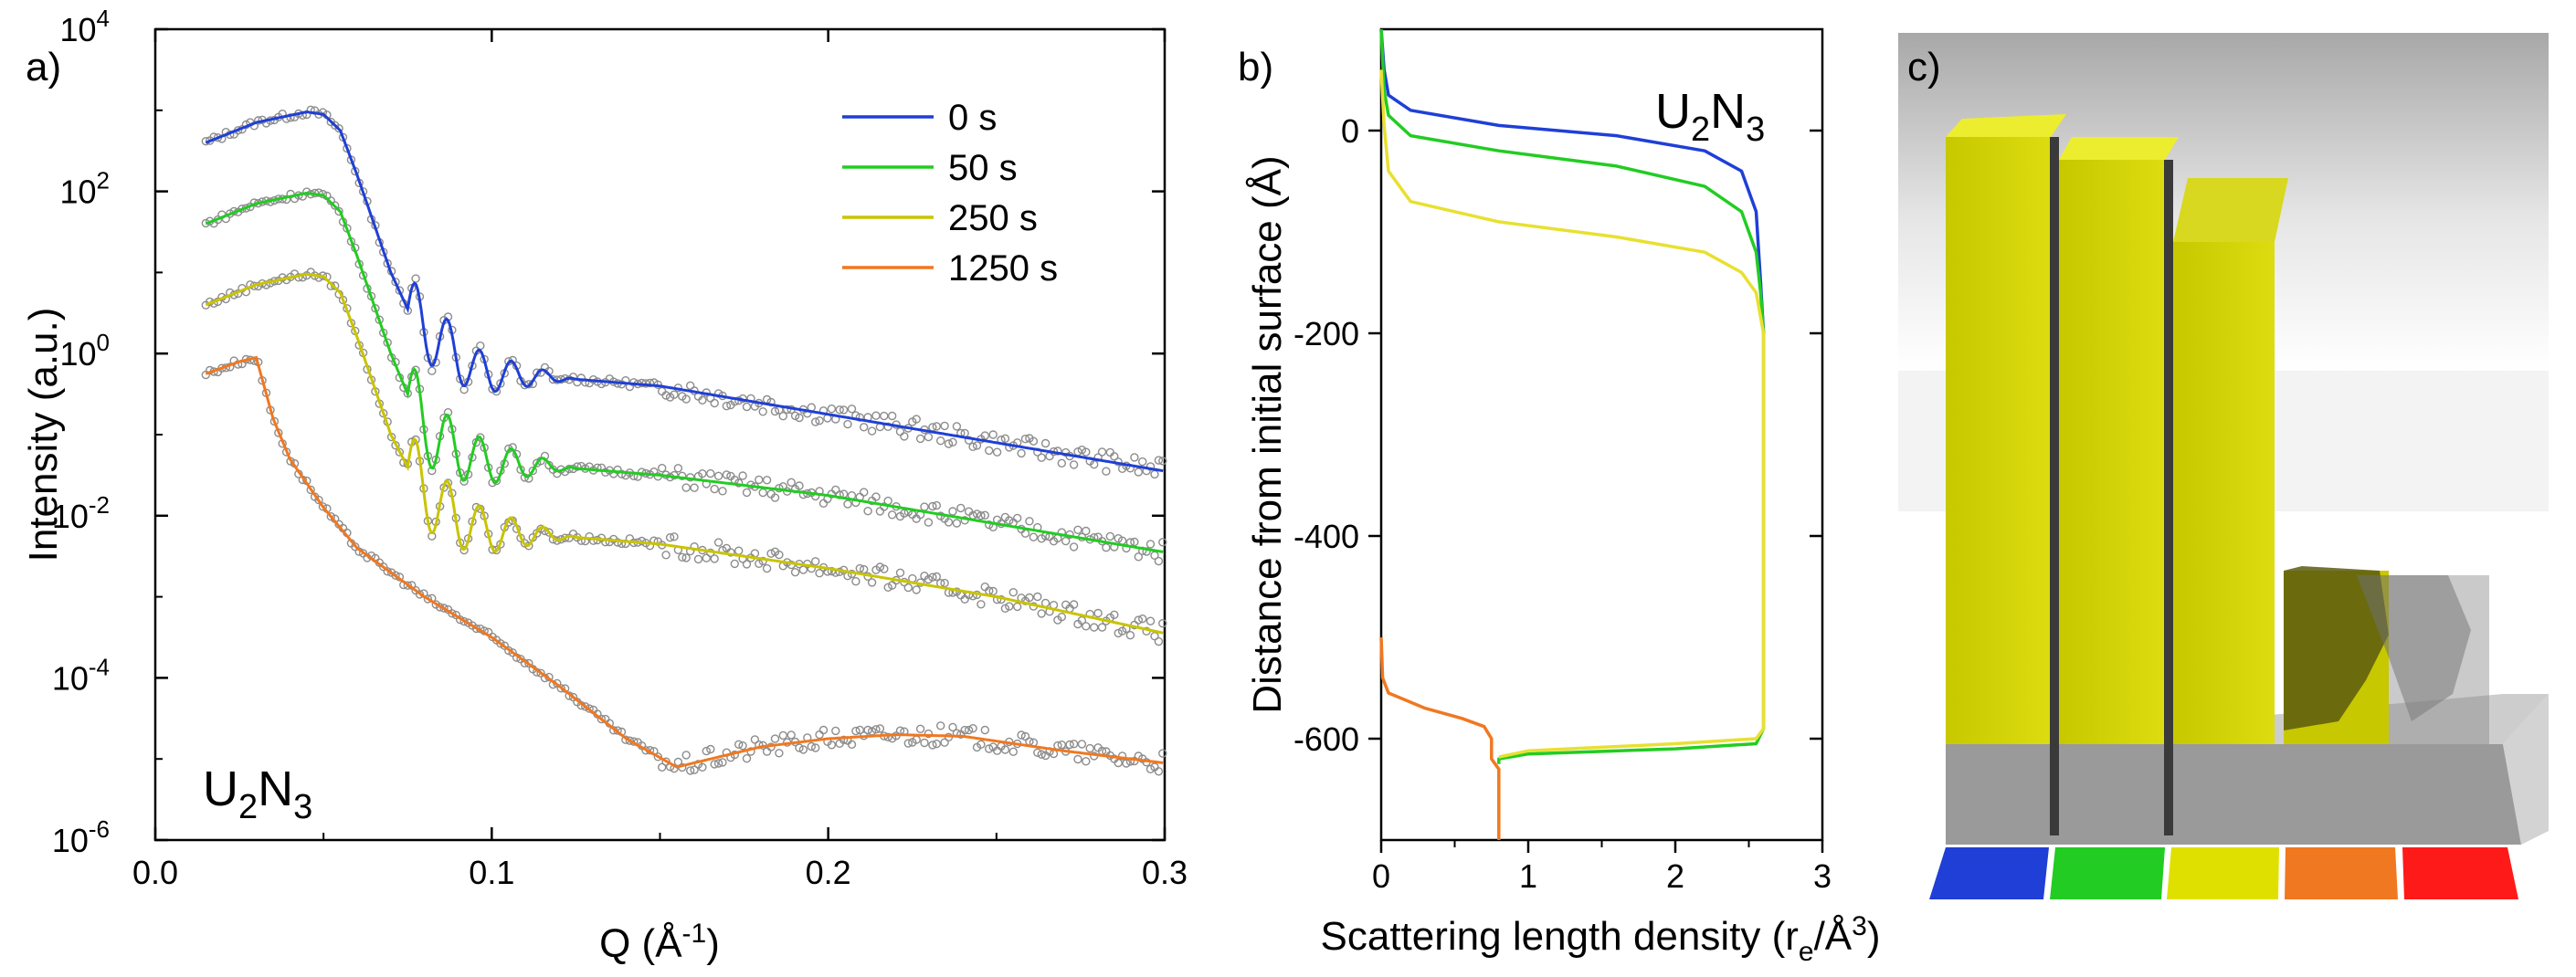  Describe the element at coordinates (1440, 738) in the screenshot. I see `sld-line-1250-s` at that location.